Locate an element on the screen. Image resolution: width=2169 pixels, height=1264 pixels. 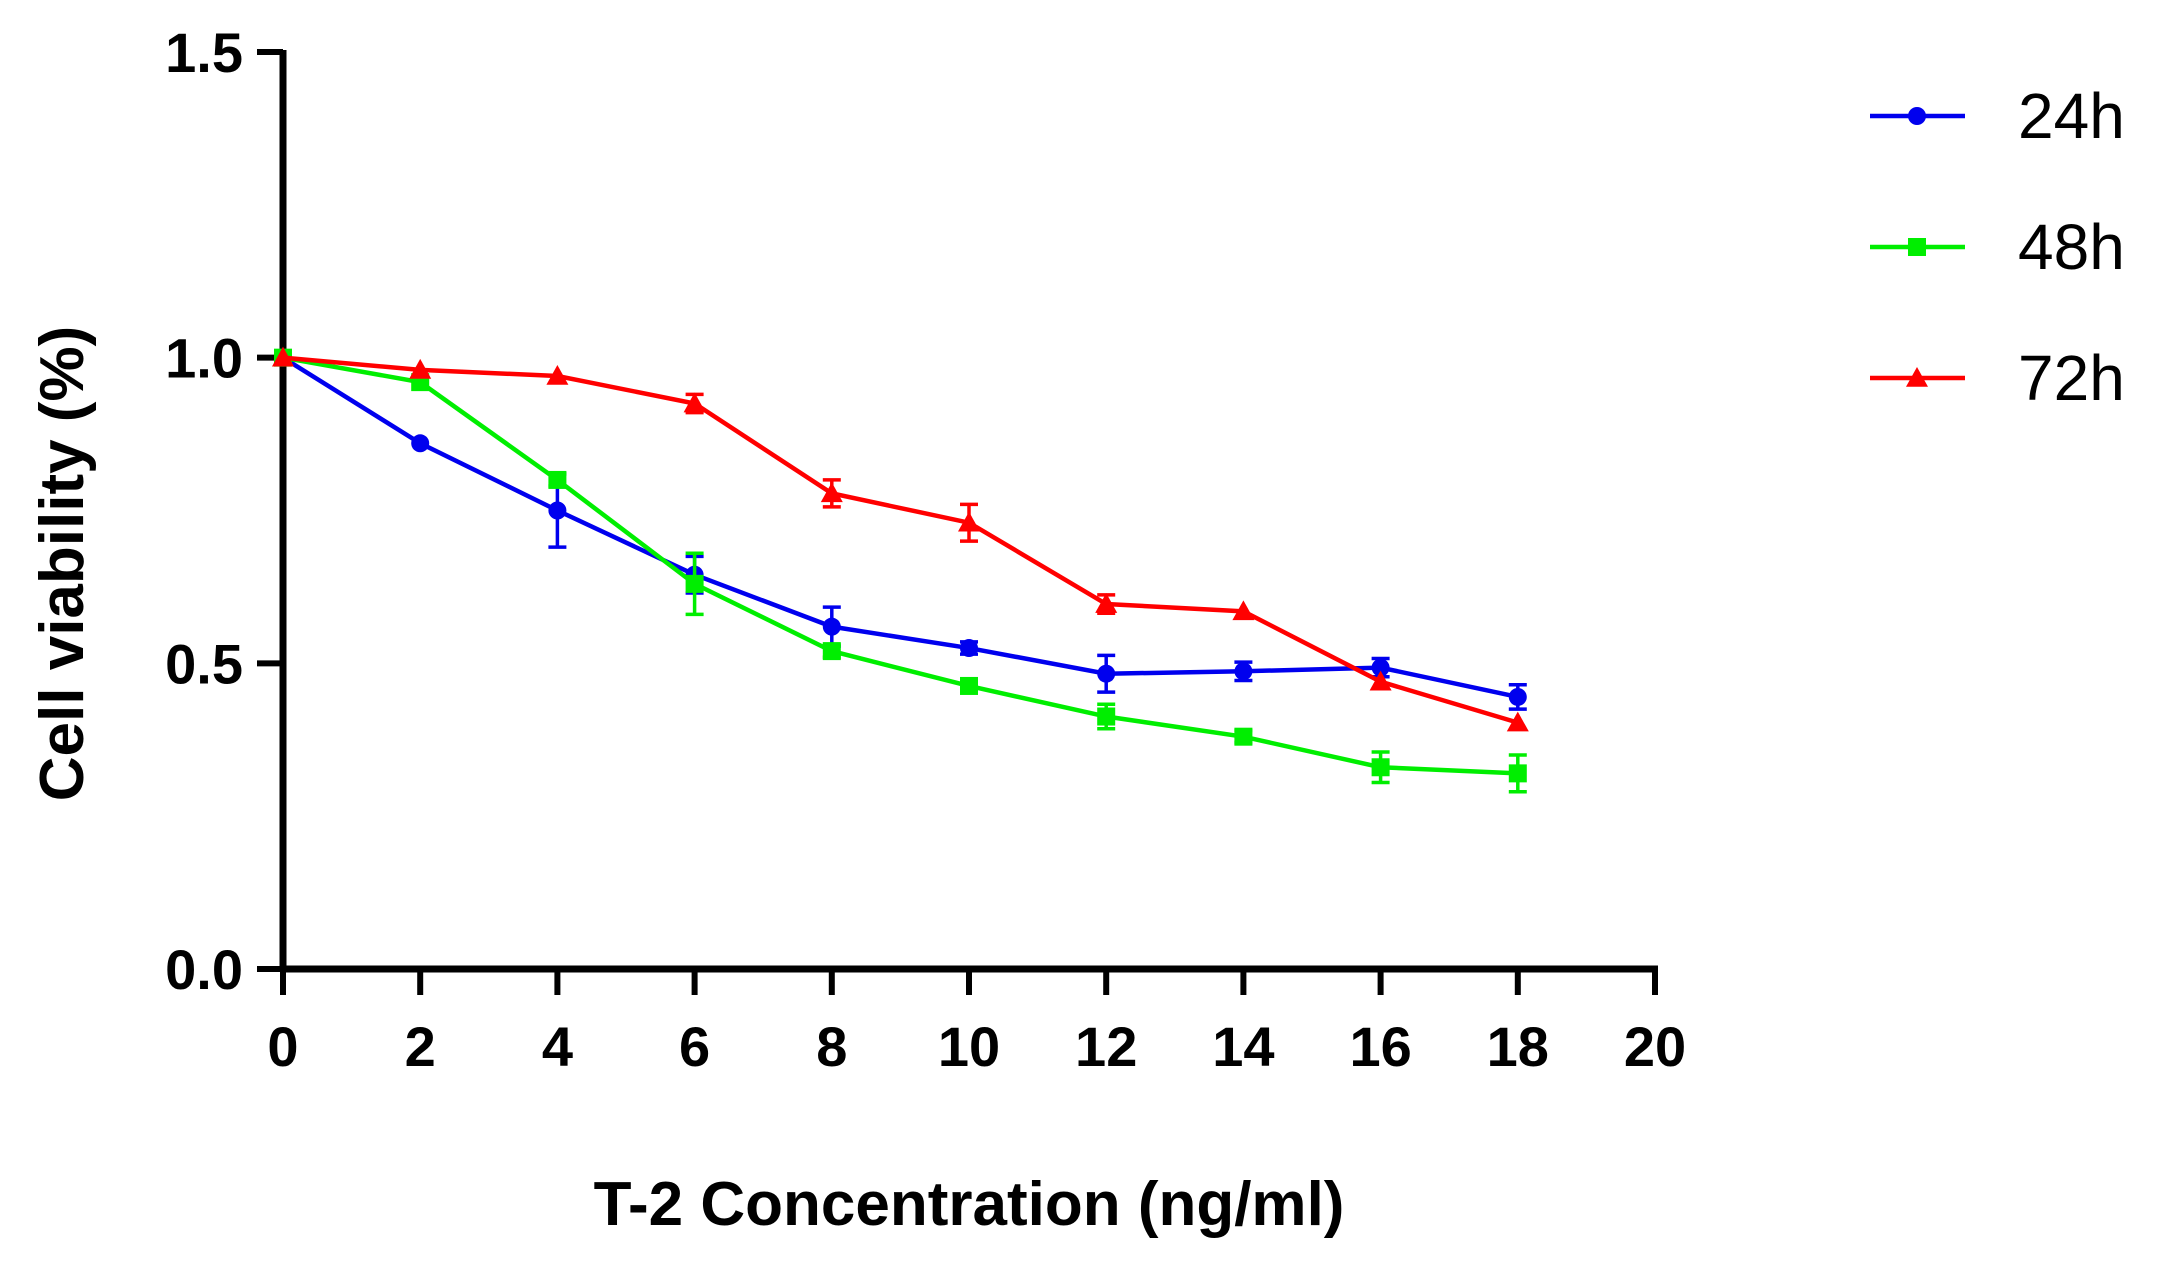
legend-item-48h: 48h is located at coordinates (1997, 247).